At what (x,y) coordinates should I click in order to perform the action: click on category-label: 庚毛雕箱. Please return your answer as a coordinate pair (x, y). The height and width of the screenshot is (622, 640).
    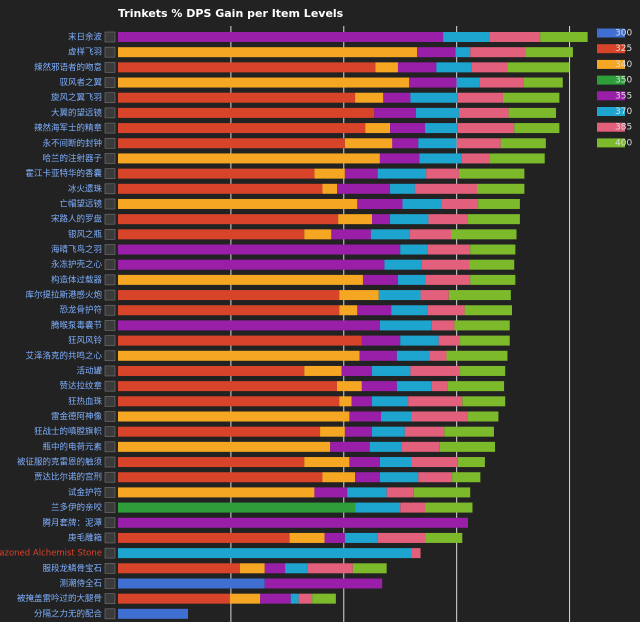
    Looking at the image, I should click on (85, 537).